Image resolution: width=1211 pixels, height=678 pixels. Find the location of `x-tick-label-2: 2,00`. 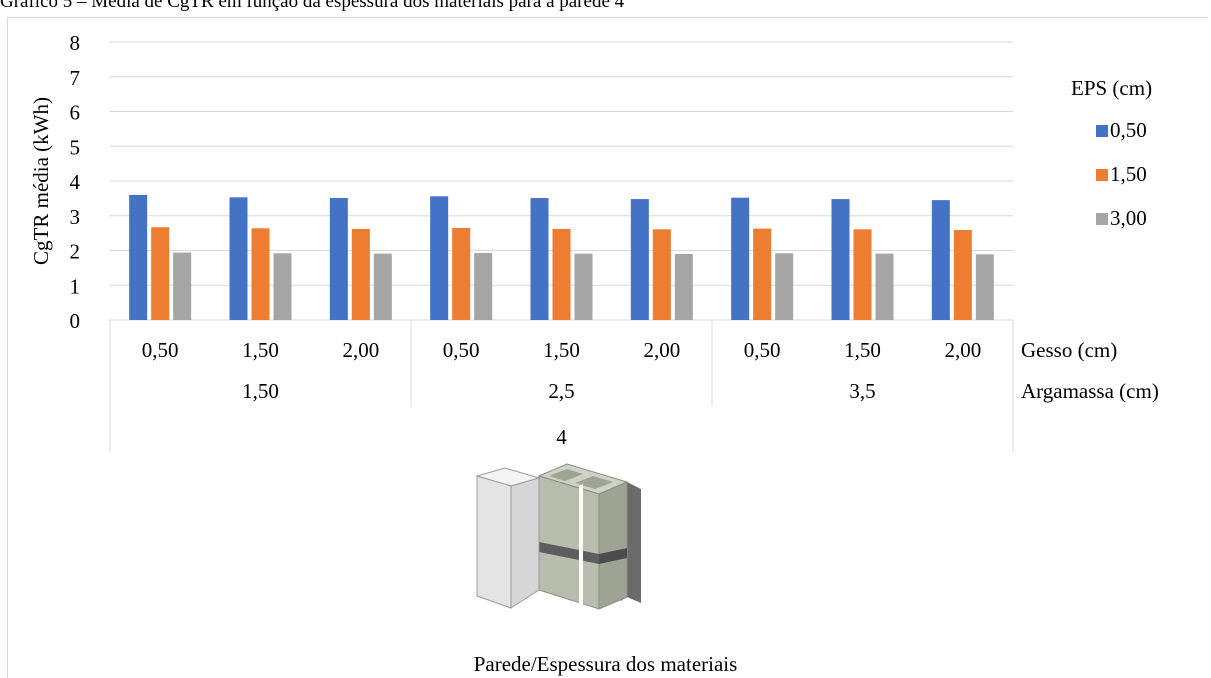

x-tick-label-2: 2,00 is located at coordinates (360, 350).